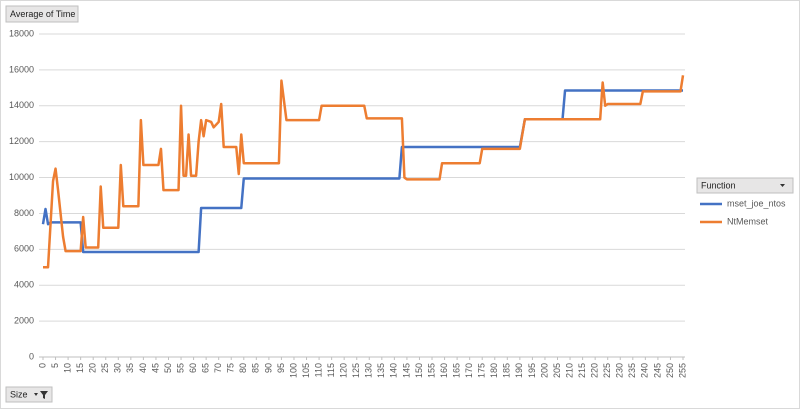  Describe the element at coordinates (657, 370) in the screenshot. I see `x-tick-label: 245` at that location.